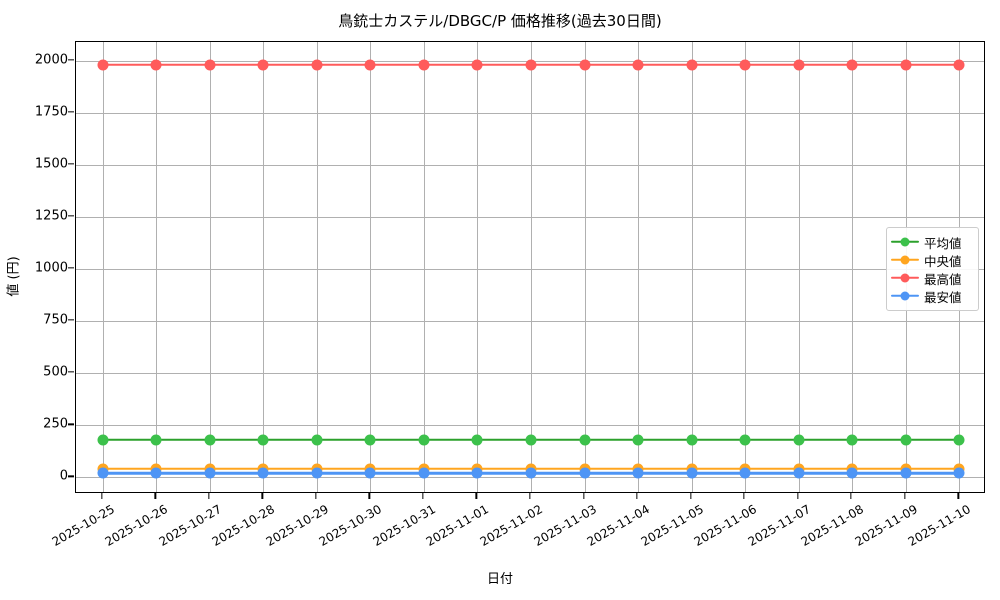  I want to click on chart-legend: 平均値 中央値最高値最安値, so click(932, 269).